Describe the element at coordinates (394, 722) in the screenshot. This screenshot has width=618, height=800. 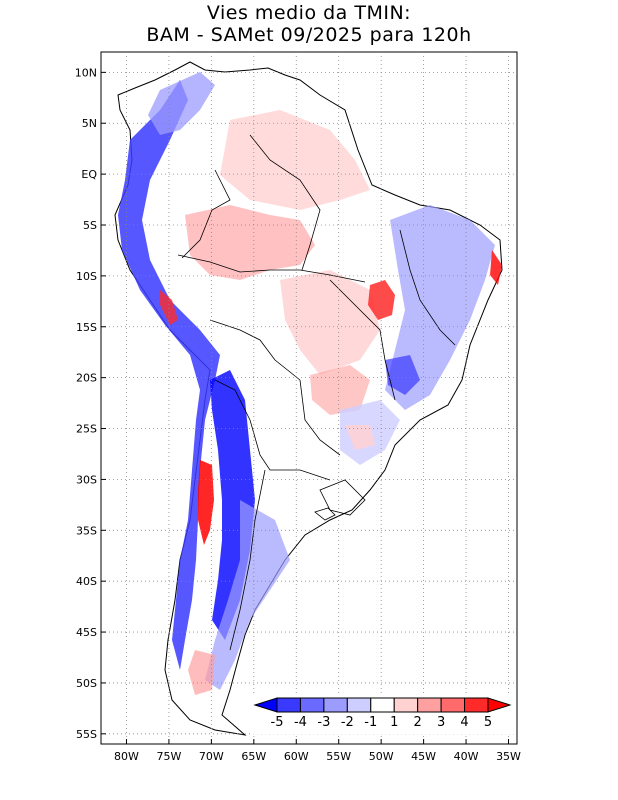
I see `colorbar-label: 1` at that location.